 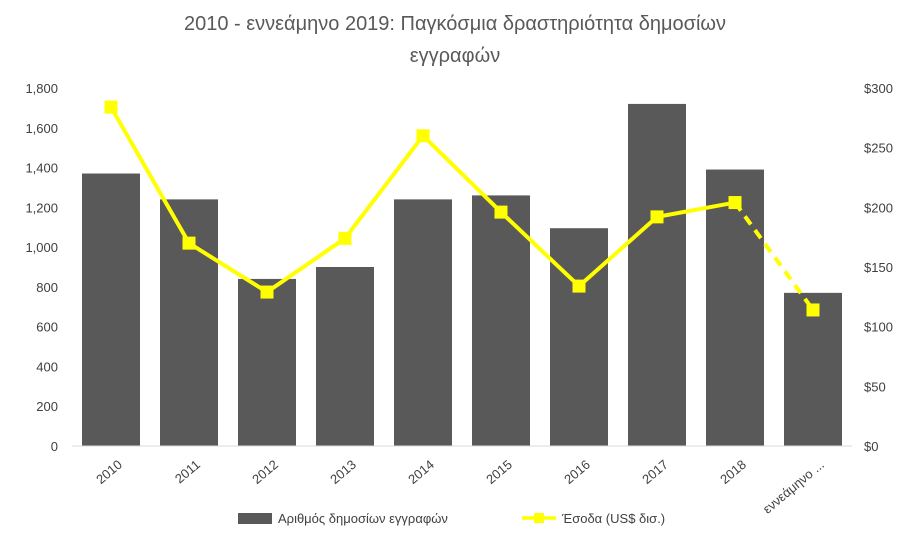 I want to click on y-left-tick-label: 0, so click(x=54, y=446).